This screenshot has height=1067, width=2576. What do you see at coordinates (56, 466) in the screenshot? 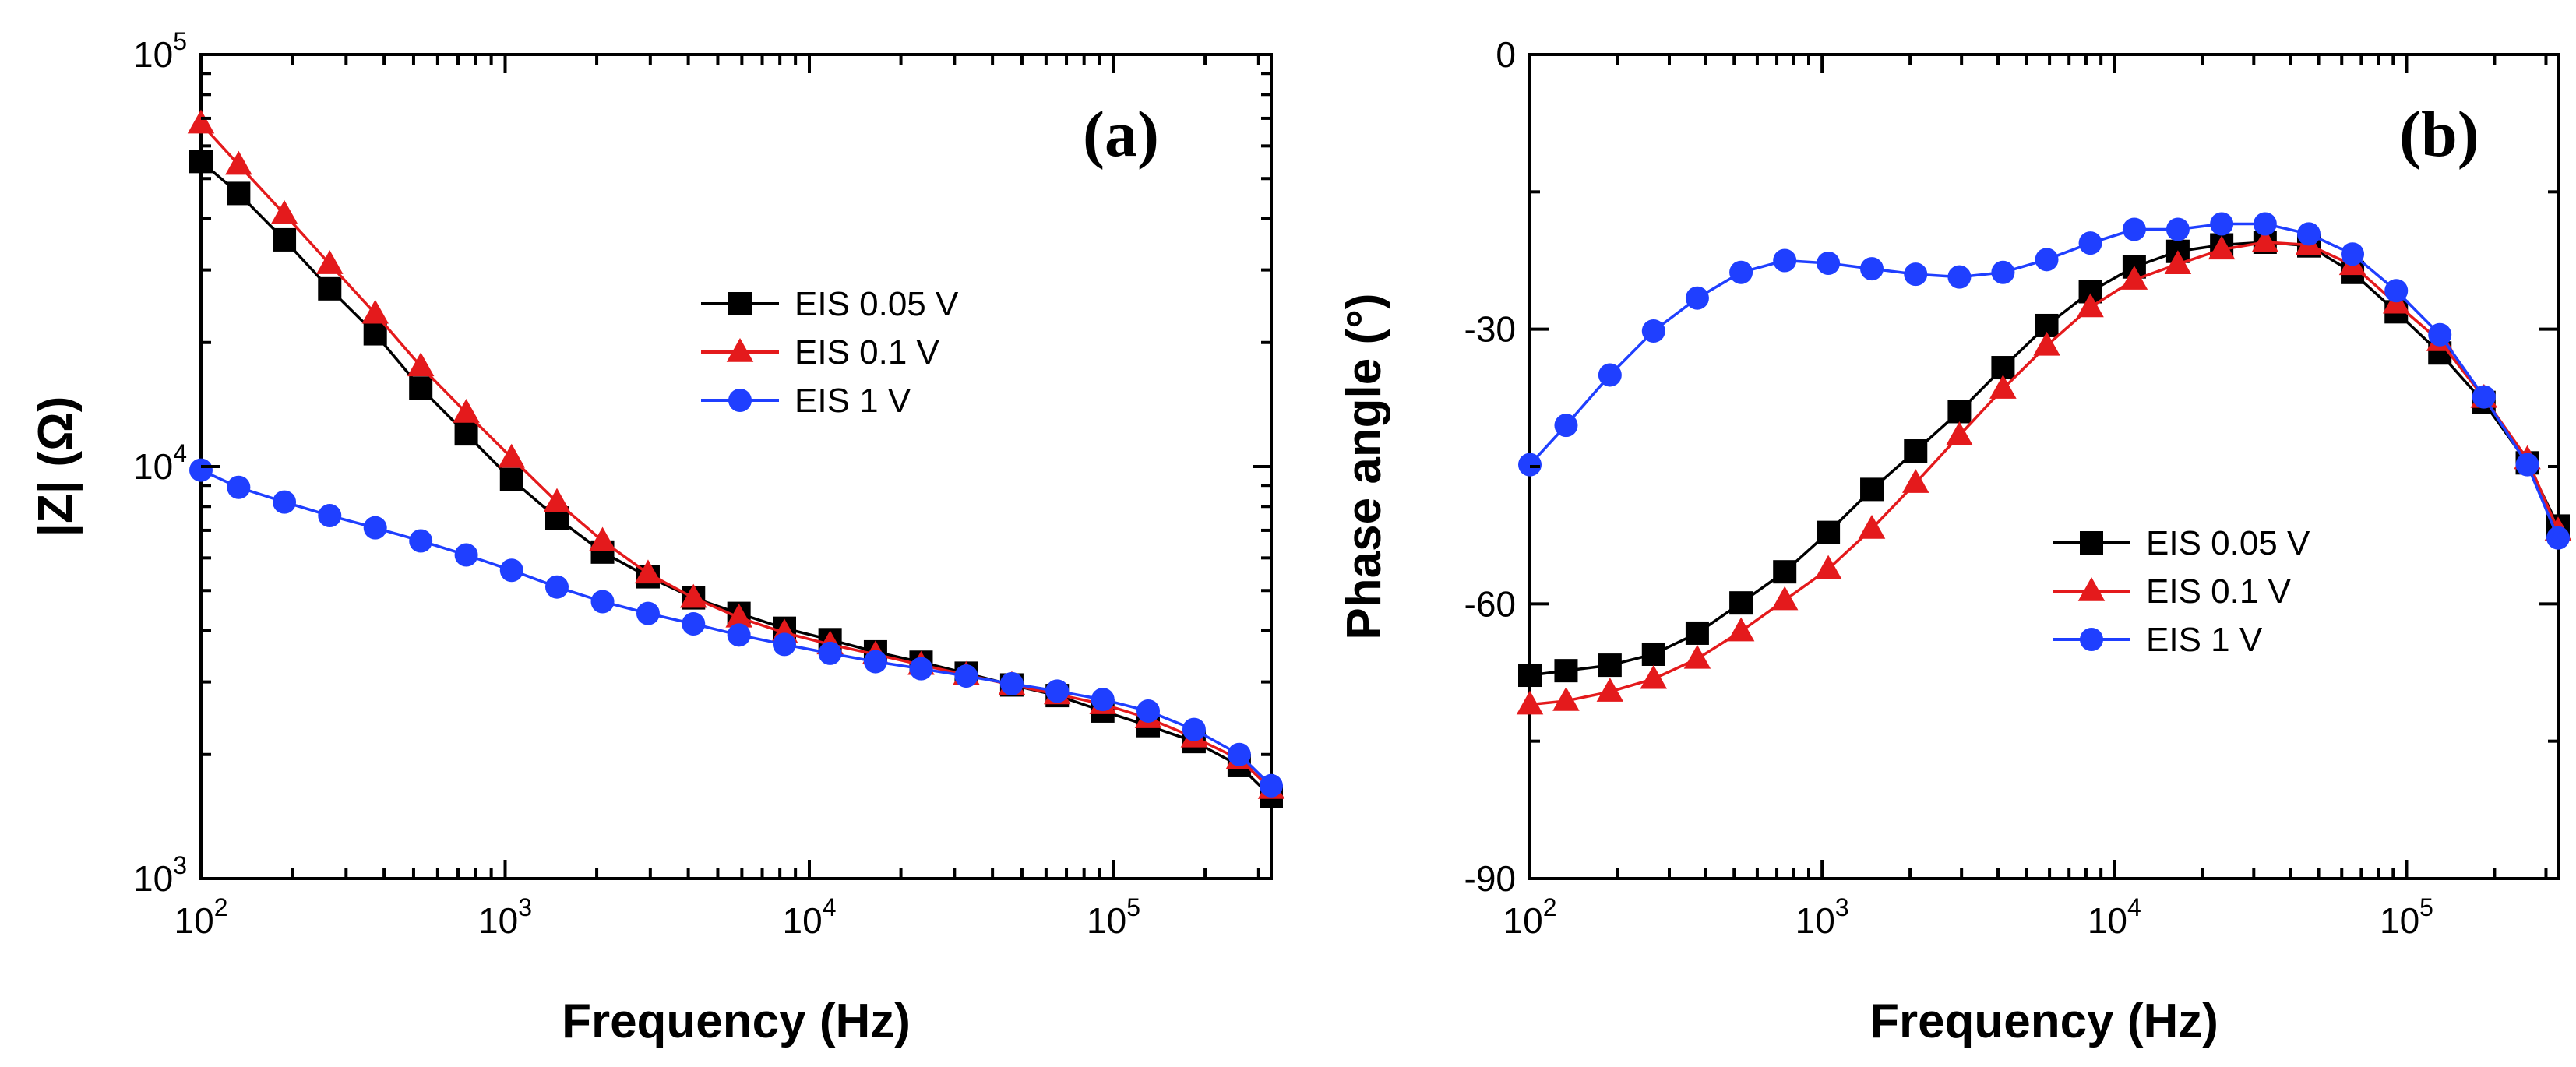
I see `y-axis-label-a: |Z| (Ω)` at bounding box center [56, 466].